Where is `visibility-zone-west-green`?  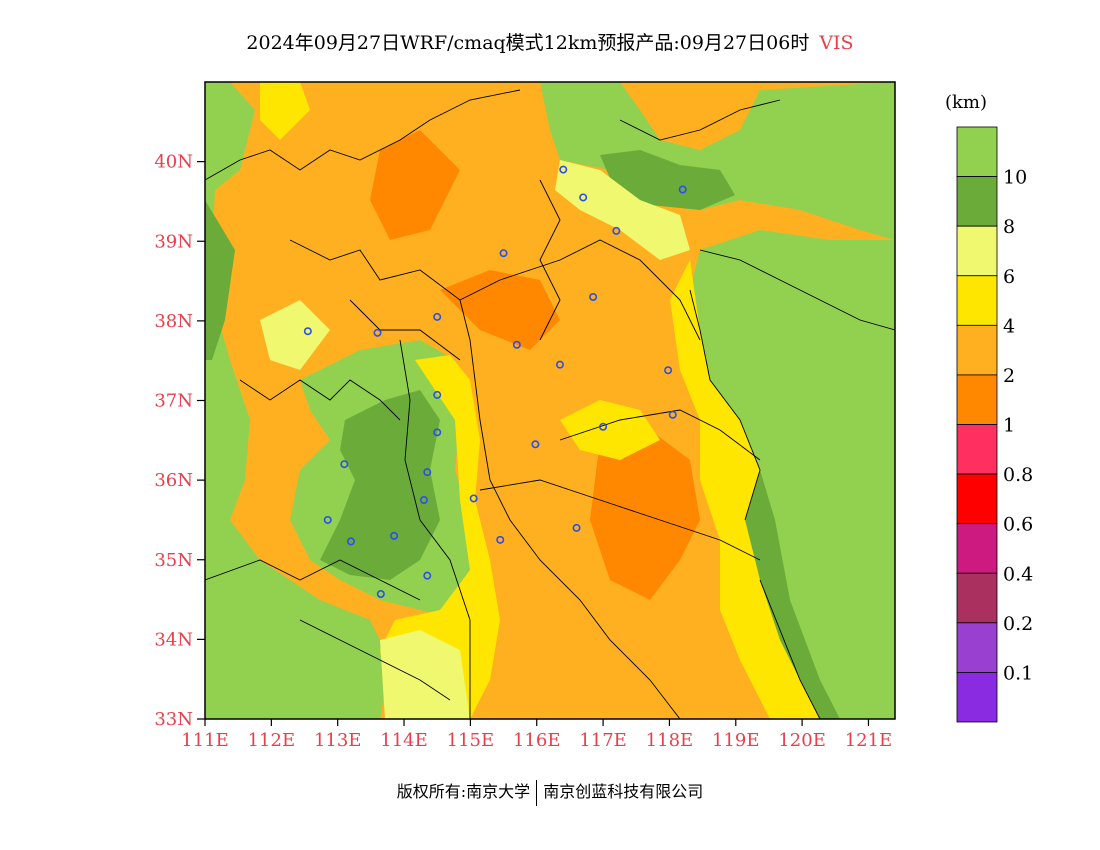
visibility-zone-west-green is located at coordinates (297, 400).